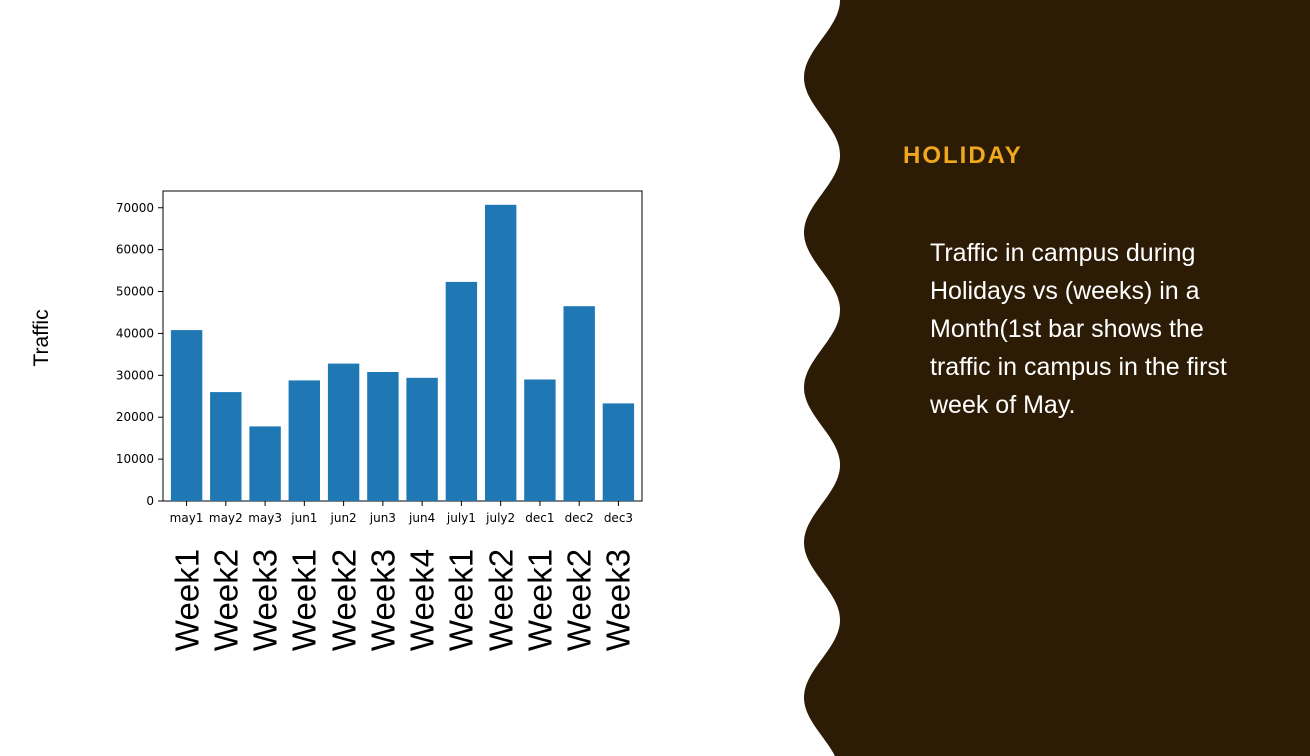 This screenshot has width=1310, height=756. Describe the element at coordinates (150, 501) in the screenshot. I see `y-tick-label: 0` at that location.